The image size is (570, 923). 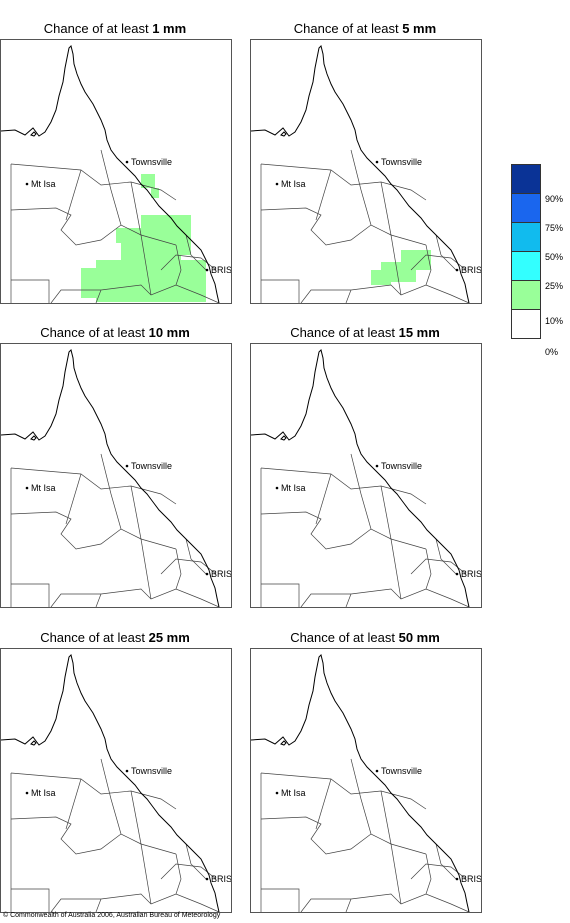 I want to click on map-50mm: Townsville Mt Isa BRIS, so click(x=366, y=780).